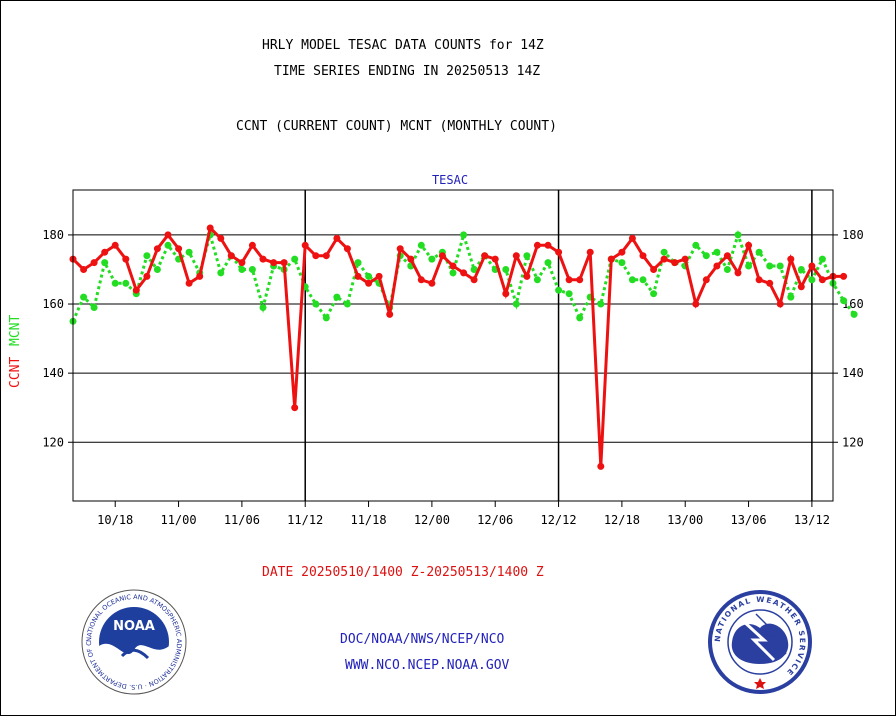 The image size is (896, 716). What do you see at coordinates (53, 235) in the screenshot?
I see `y-tick-label-left: 180` at bounding box center [53, 235].